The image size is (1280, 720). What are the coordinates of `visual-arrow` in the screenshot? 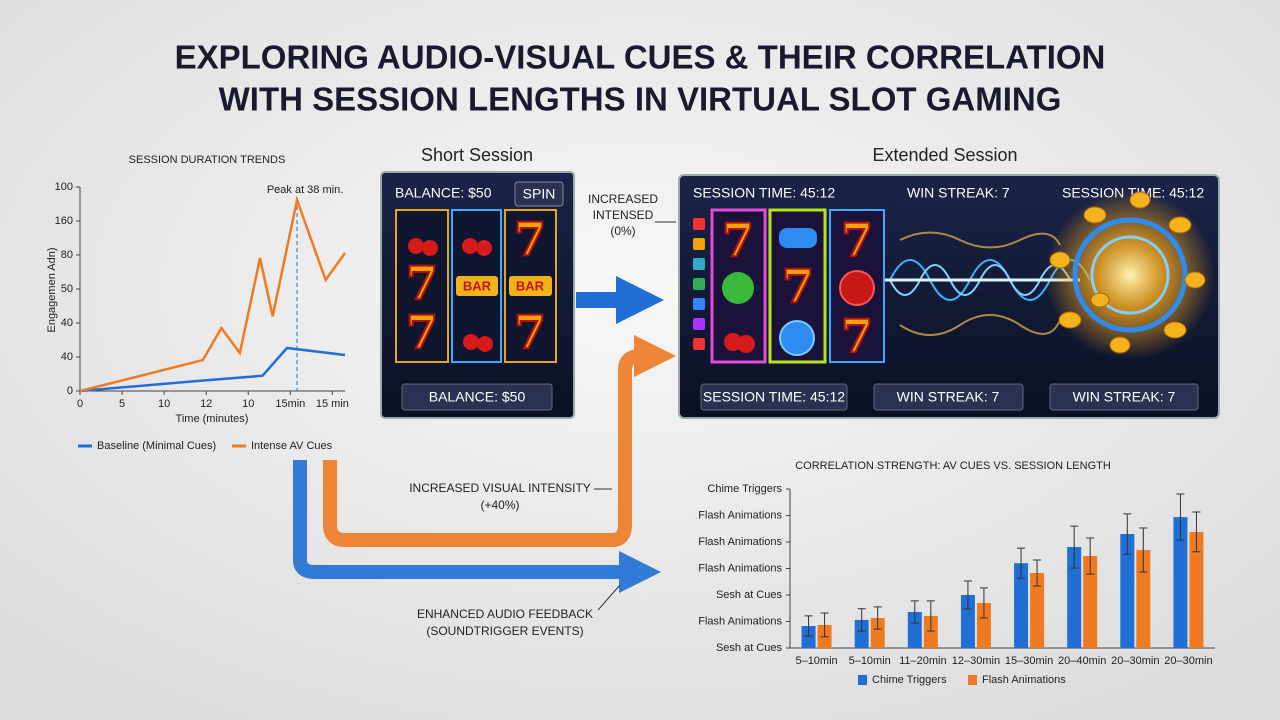 It's located at (499, 441).